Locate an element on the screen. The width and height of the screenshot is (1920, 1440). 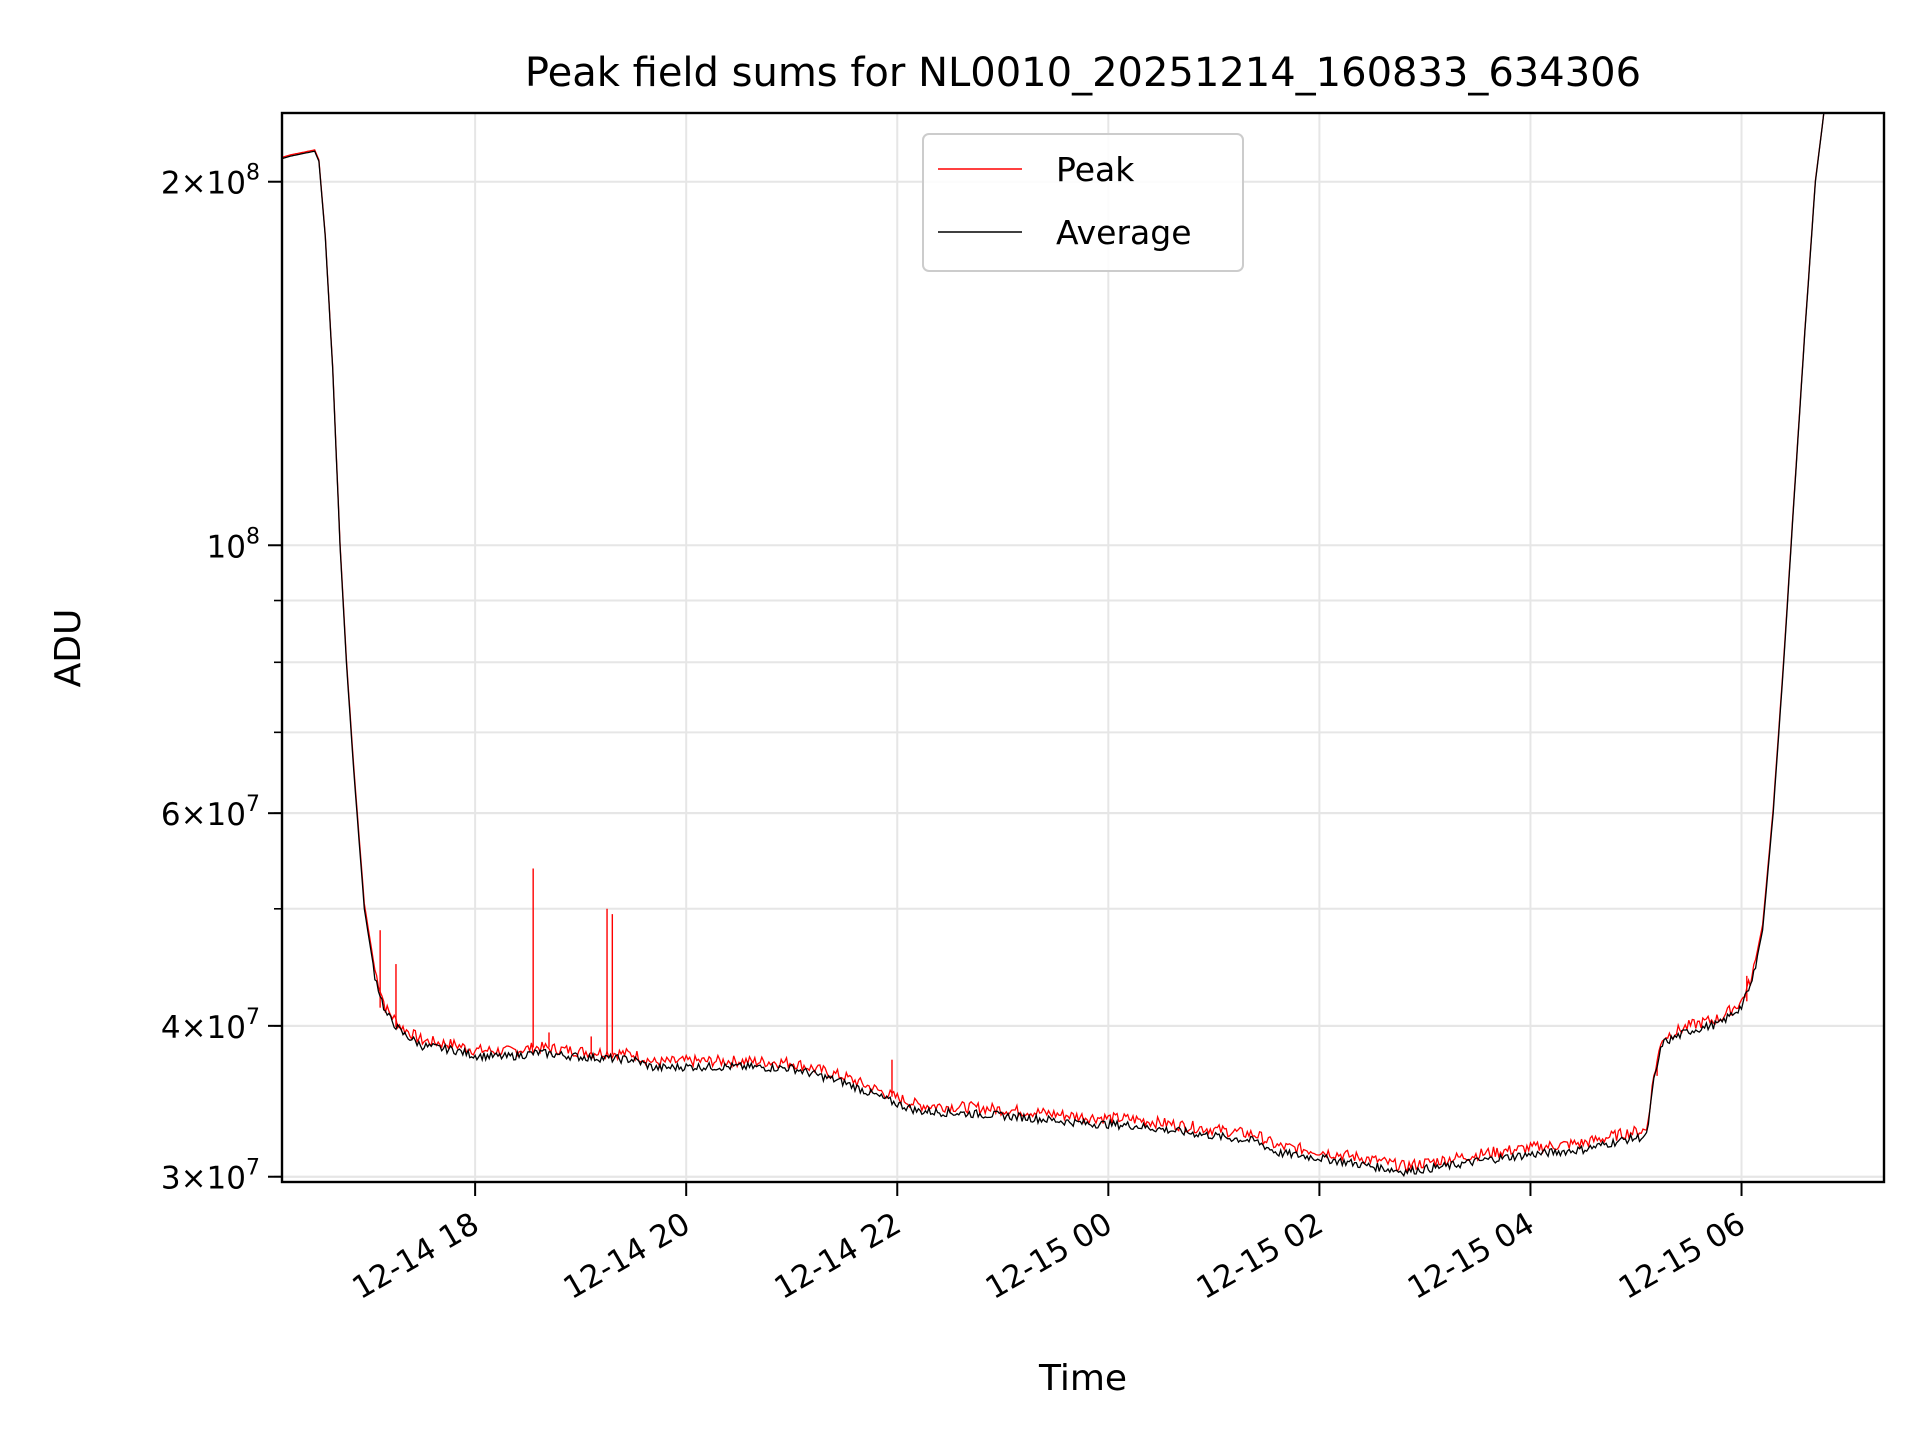
x-axis-label: Time is located at coordinates (1082, 1378).